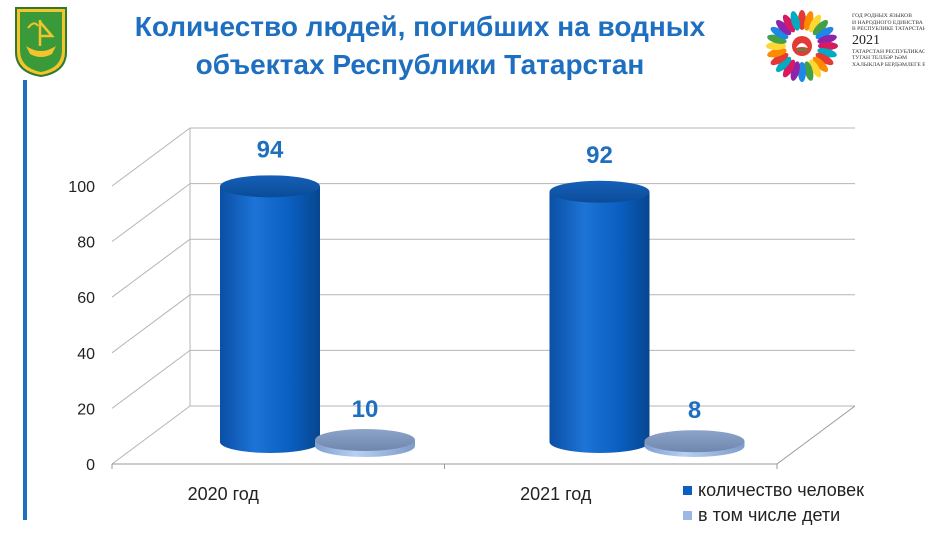  What do you see at coordinates (25, 300) in the screenshot?
I see `left-accent-bar` at bounding box center [25, 300].